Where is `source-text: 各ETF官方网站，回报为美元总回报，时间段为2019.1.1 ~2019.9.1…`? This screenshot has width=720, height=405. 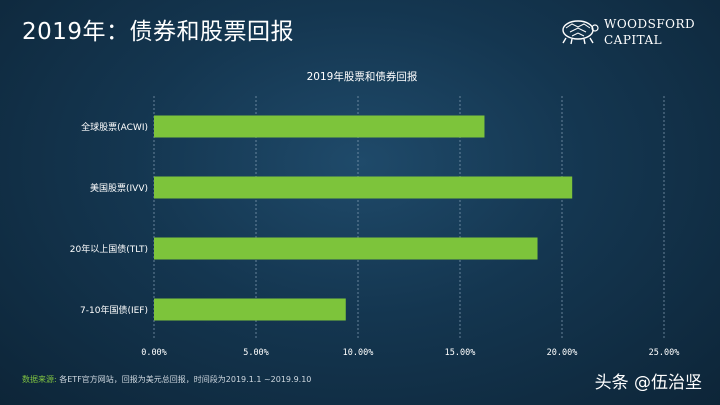 source-text: 各ETF官方网站，回报为美元总回报，时间段为2019.1.1 ~2019.9.1… is located at coordinates (185, 379).